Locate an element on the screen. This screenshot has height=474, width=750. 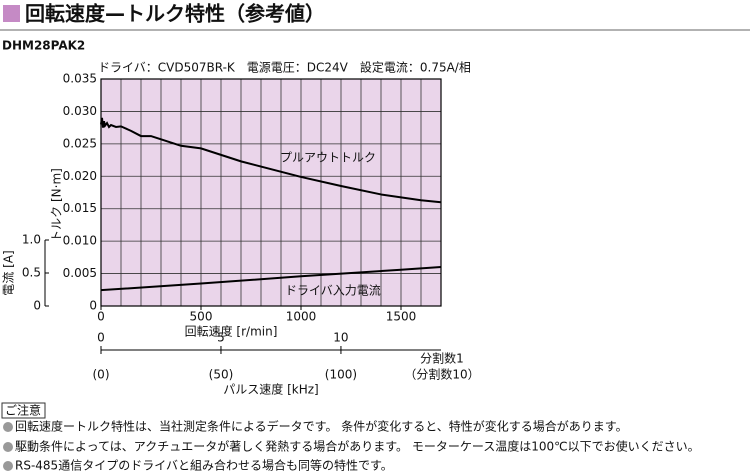
y2-tick-label: 0 is located at coordinates (37, 306).